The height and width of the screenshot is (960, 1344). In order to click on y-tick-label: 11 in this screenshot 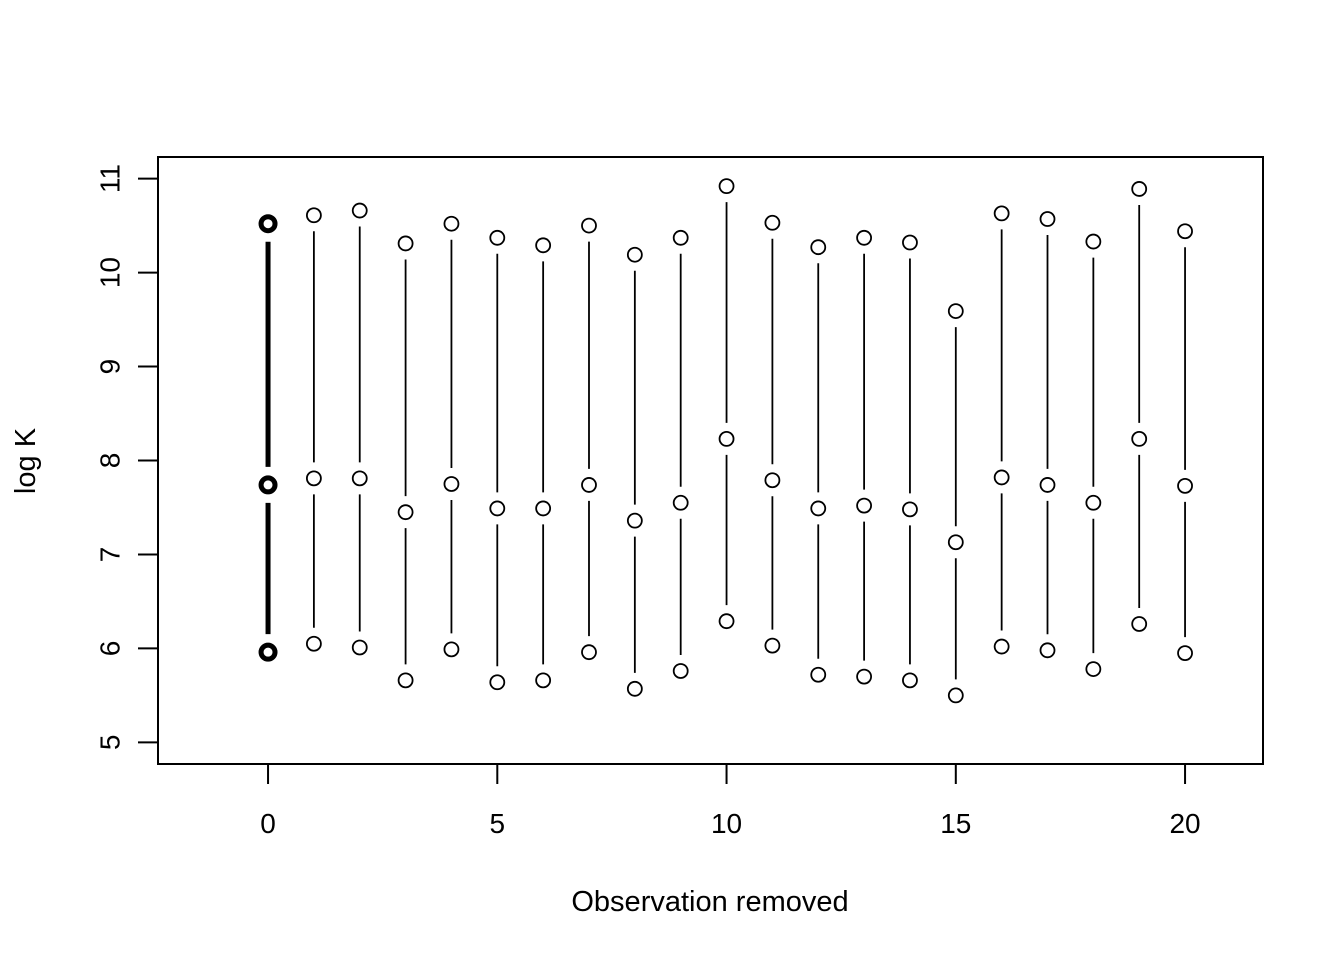, I will do `click(110, 178)`.